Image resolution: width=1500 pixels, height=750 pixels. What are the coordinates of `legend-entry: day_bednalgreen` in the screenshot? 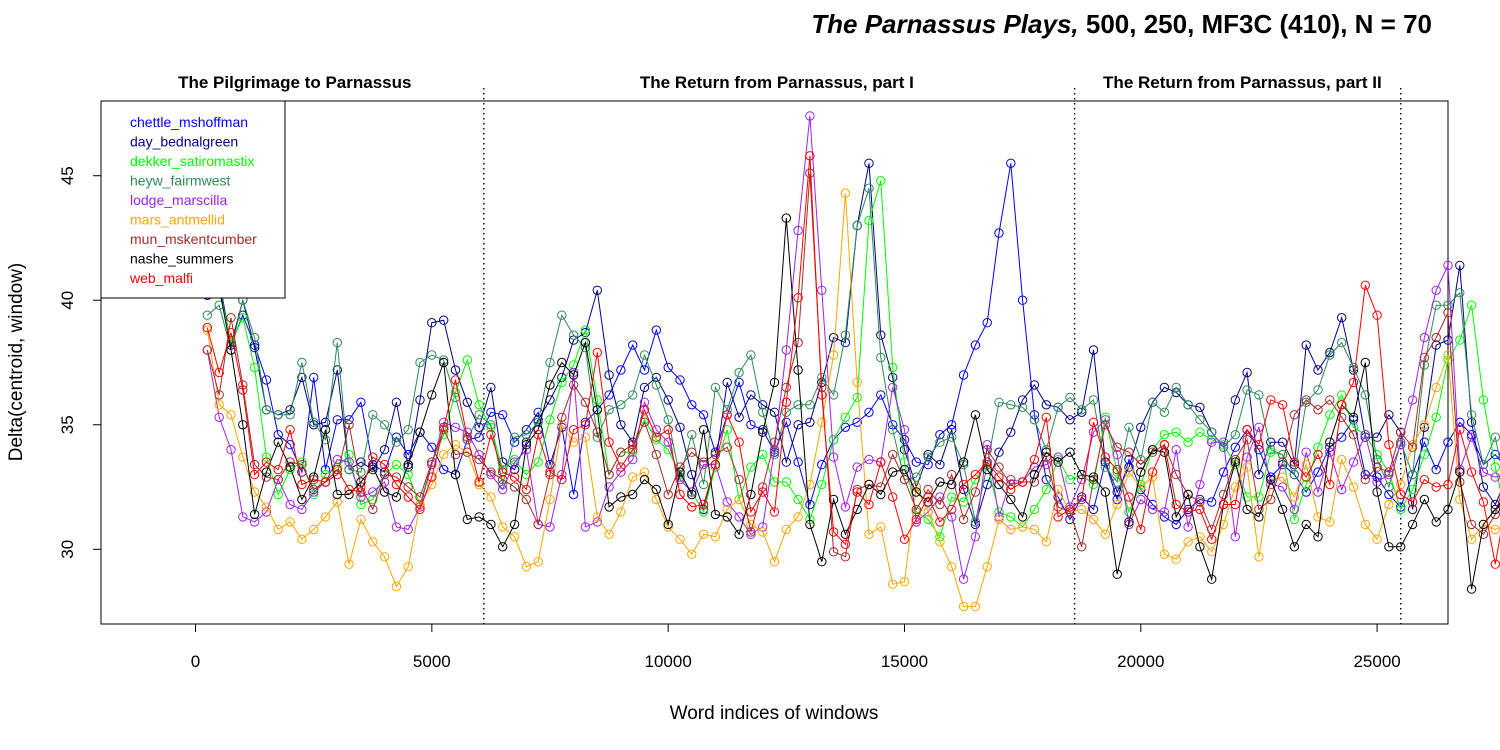 It's located at (184, 142).